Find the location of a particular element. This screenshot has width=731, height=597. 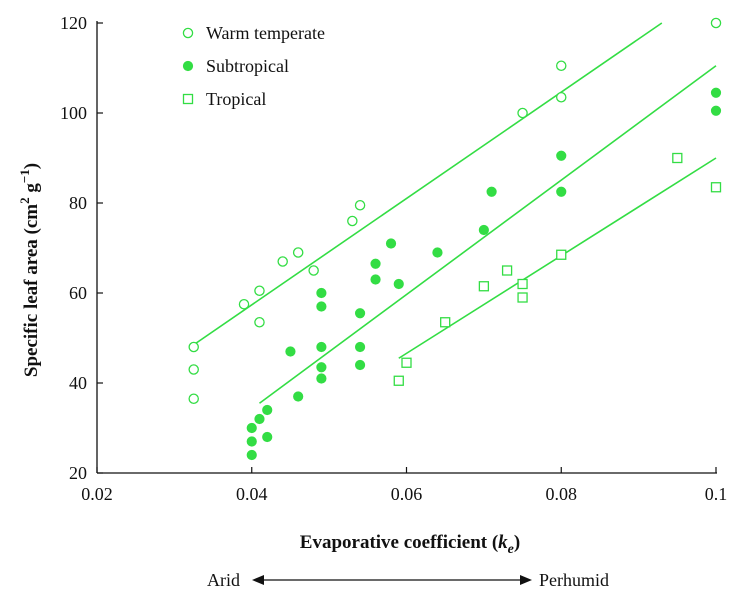

x-tick-label: 0.06 is located at coordinates (407, 494).